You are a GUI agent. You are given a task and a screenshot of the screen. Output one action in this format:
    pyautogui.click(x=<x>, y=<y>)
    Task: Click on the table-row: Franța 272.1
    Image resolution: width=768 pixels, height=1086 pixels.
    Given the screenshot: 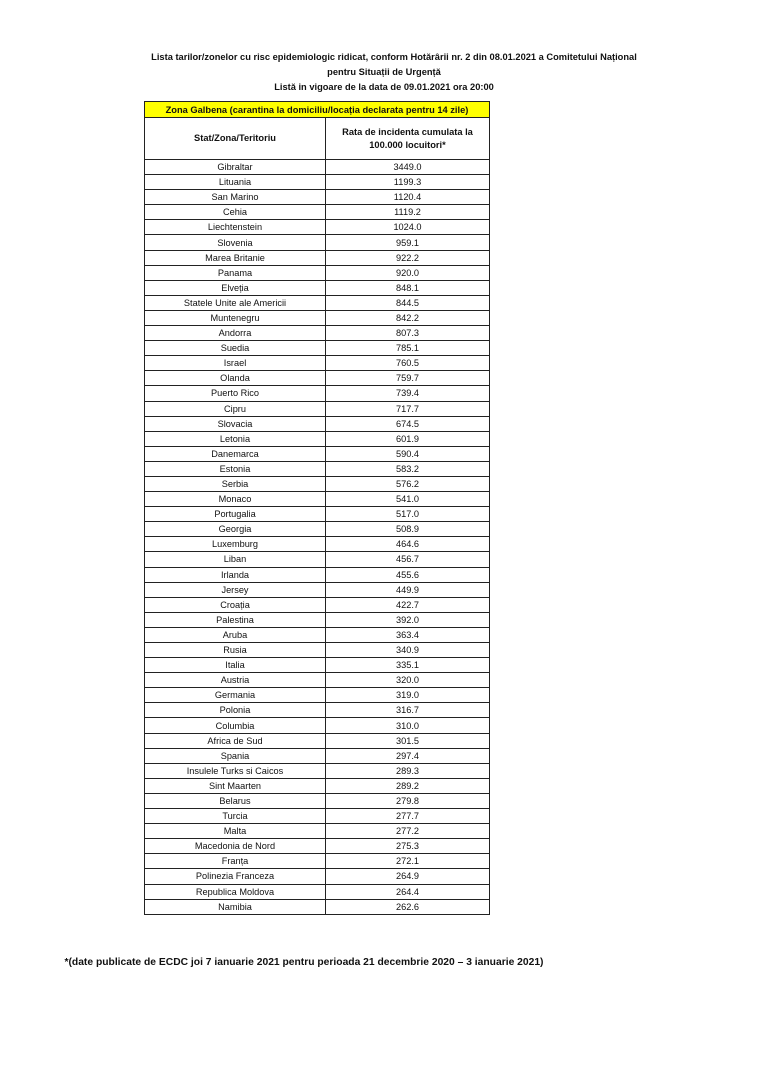 What is the action you would take?
    pyautogui.click(x=317, y=861)
    